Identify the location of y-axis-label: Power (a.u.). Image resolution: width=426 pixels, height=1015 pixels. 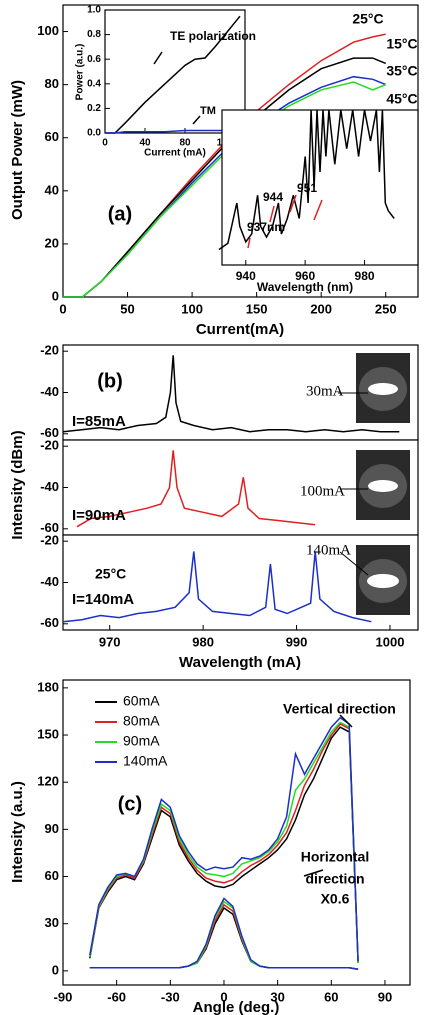
(80, 72).